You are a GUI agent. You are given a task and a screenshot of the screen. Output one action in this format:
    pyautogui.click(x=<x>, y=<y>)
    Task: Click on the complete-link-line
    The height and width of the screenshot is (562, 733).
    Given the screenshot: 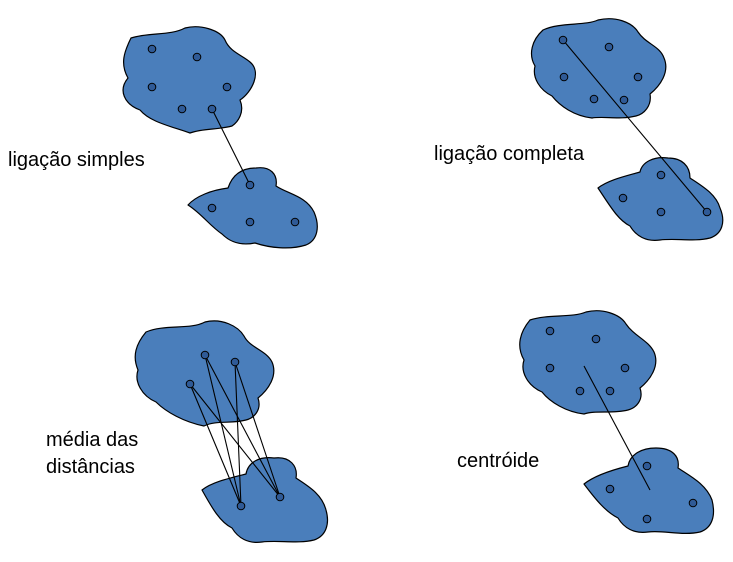 What is the action you would take?
    pyautogui.click(x=635, y=126)
    